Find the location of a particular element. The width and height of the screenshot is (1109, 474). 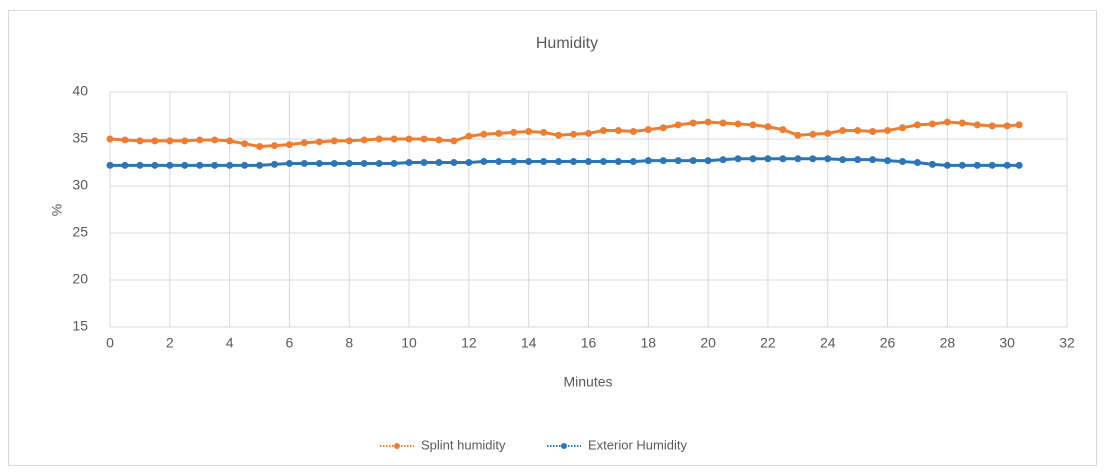

y-tick-label: 40 is located at coordinates (80, 91).